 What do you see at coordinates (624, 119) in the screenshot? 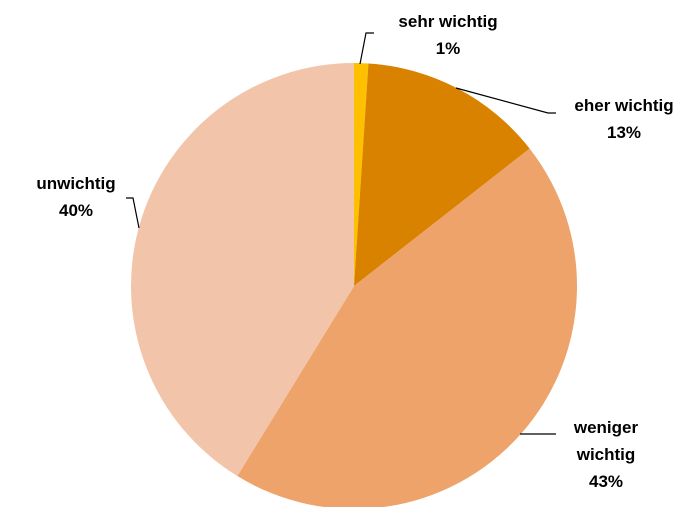
I see `label: eher wichtig 13%` at bounding box center [624, 119].